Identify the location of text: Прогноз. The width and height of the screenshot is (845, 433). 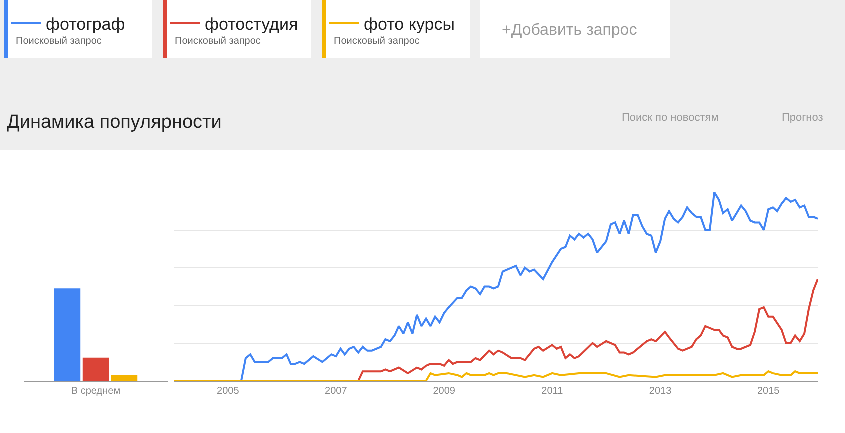
(803, 118).